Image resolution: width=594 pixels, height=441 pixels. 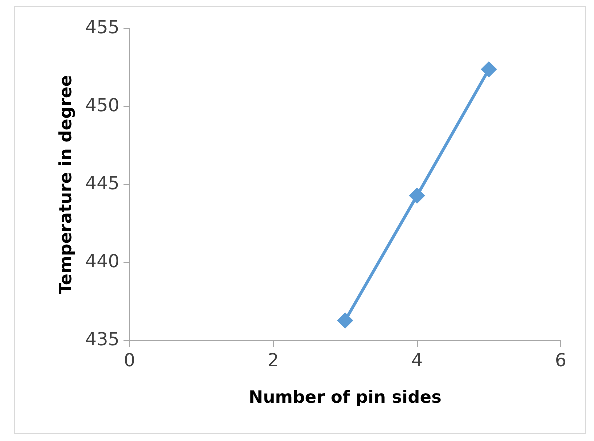 What do you see at coordinates (274, 361) in the screenshot?
I see `x-tick-label: 2` at bounding box center [274, 361].